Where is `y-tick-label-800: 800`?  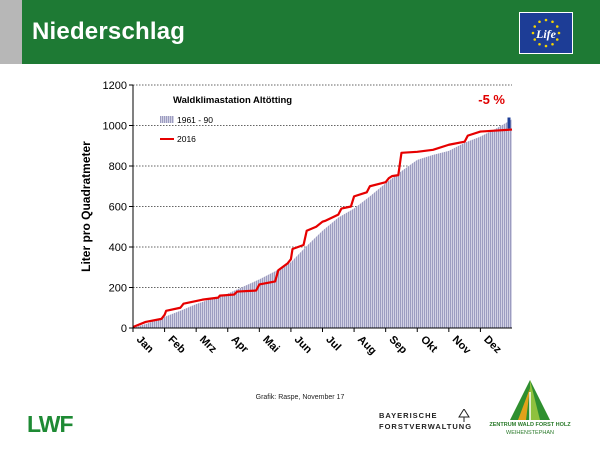
y-tick-label-800: 800 is located at coordinates (118, 167).